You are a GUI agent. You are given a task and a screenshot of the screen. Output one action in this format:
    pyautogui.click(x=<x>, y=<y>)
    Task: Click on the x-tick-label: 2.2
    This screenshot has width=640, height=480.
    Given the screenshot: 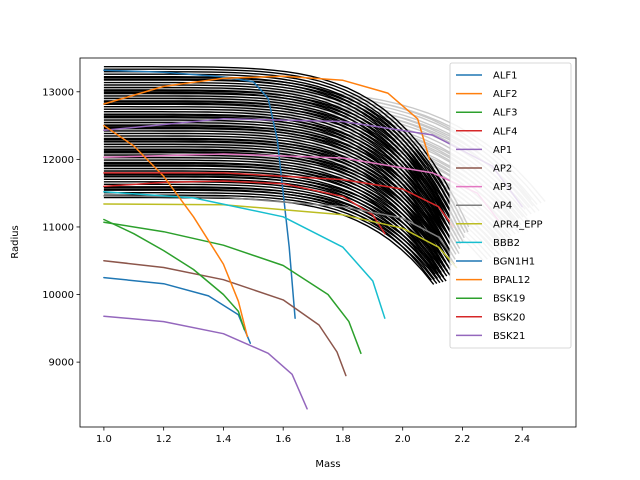 What is the action you would take?
    pyautogui.click(x=463, y=439)
    